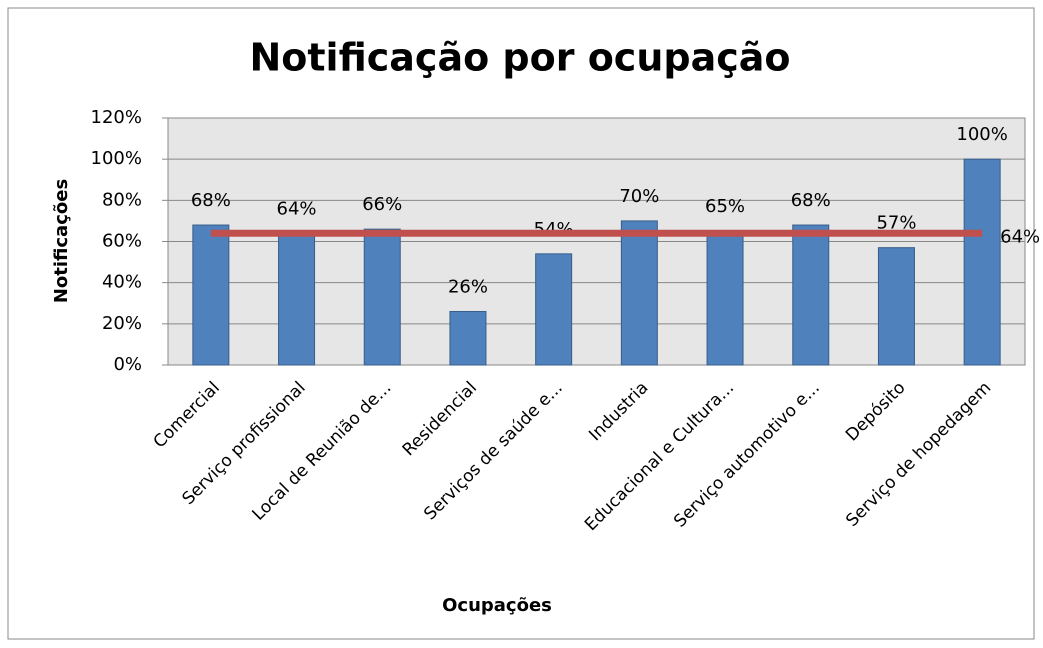  What do you see at coordinates (468, 286) in the screenshot?
I see `data-label: 26%` at bounding box center [468, 286].